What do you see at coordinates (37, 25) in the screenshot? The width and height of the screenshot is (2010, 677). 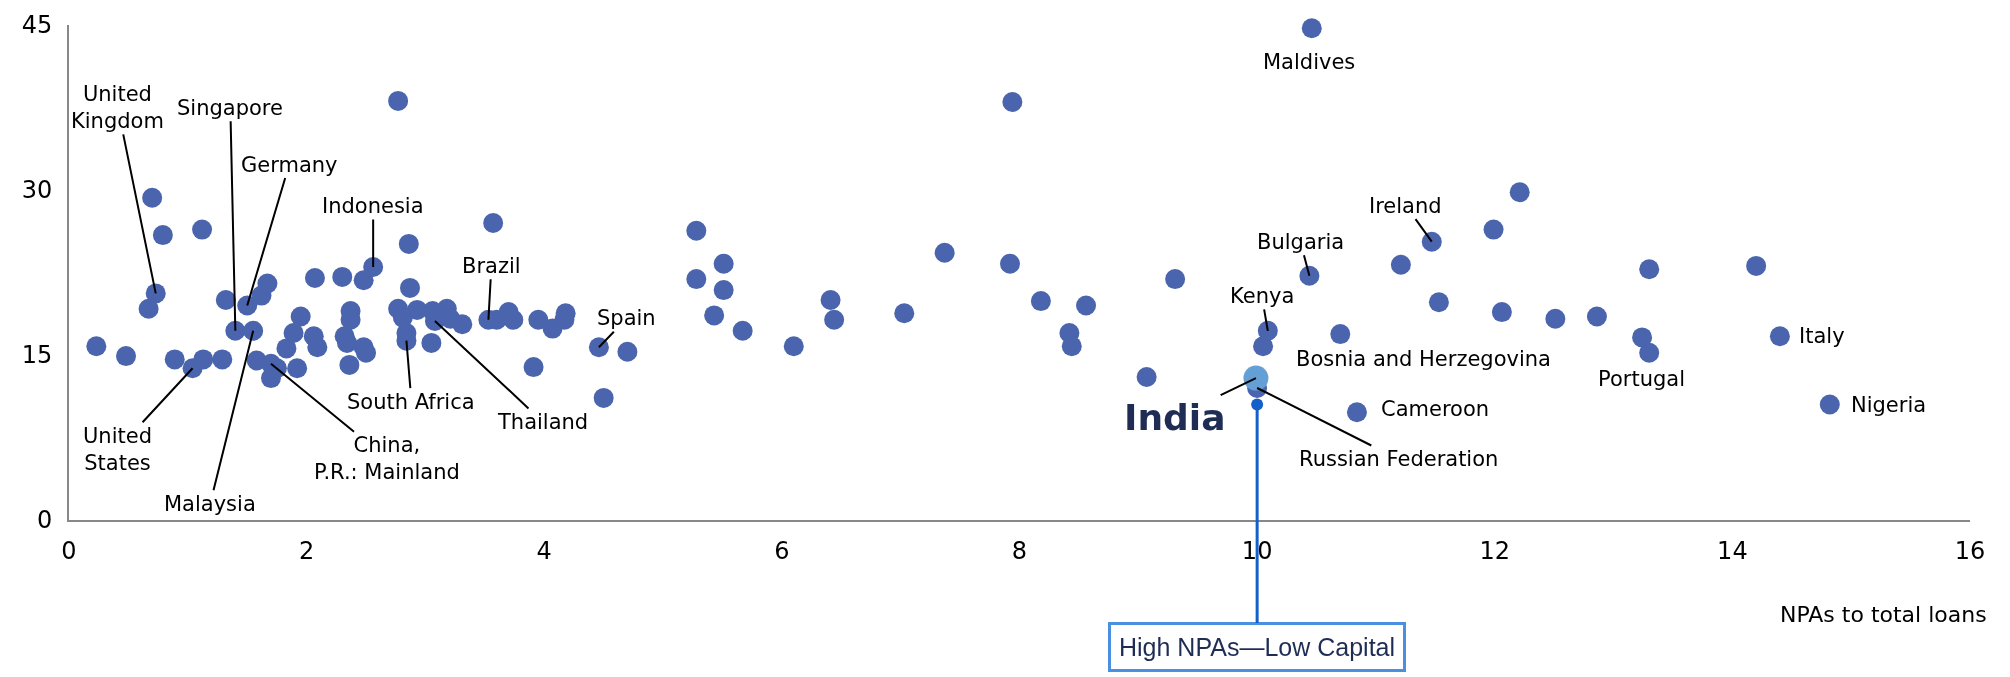 I see `y-tick-label: 45` at bounding box center [37, 25].